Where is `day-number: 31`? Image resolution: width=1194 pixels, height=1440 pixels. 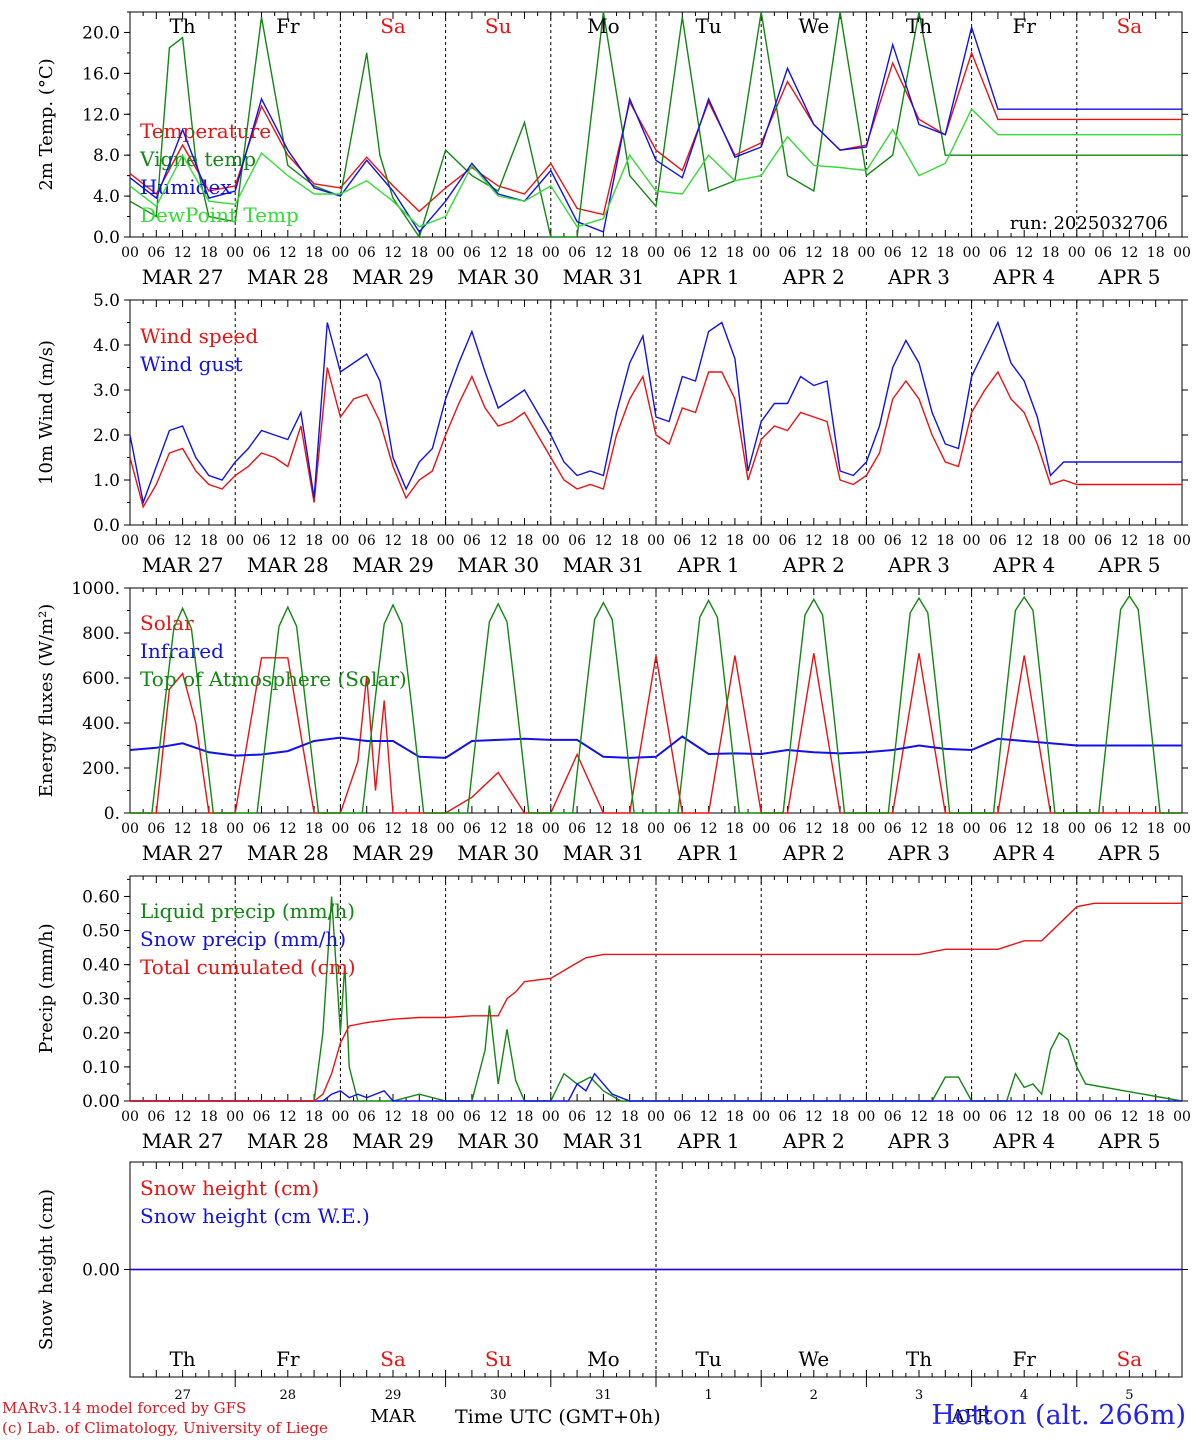 day-number: 31 is located at coordinates (603, 1395).